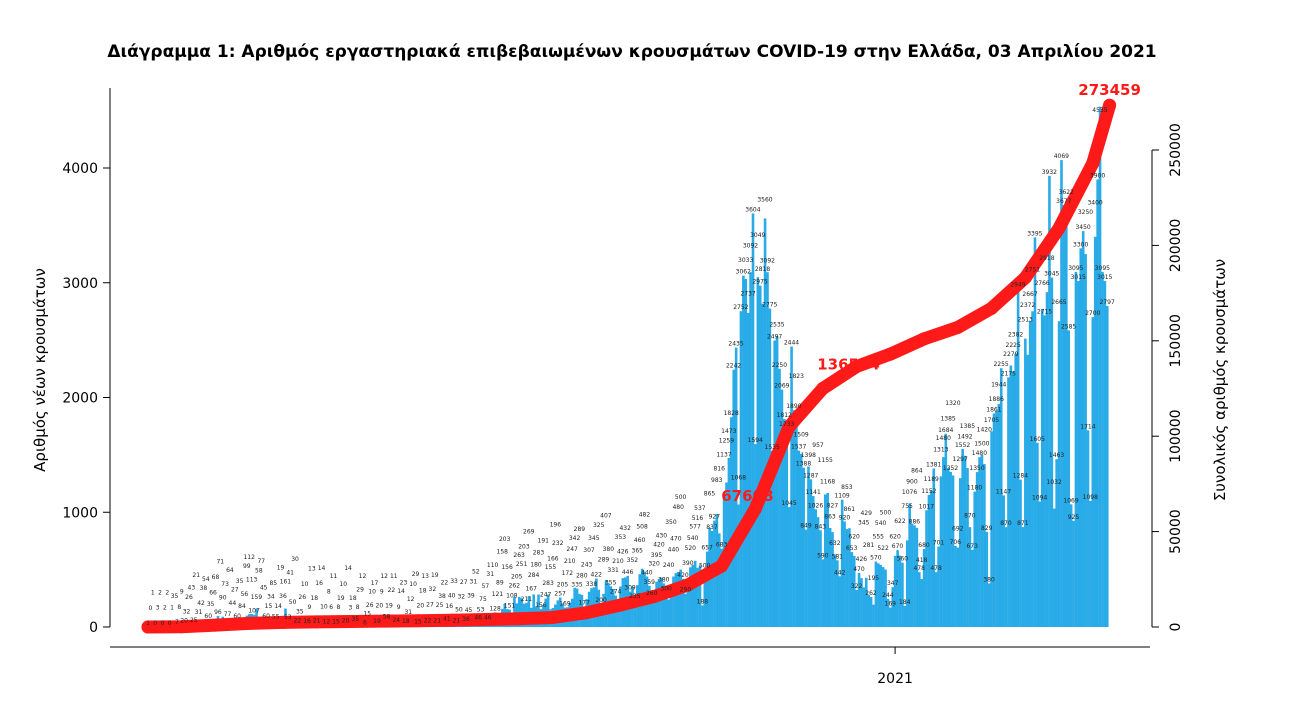 This screenshot has width=1315, height=709. I want to click on bar-label-day-378: 2665, so click(1058, 302).